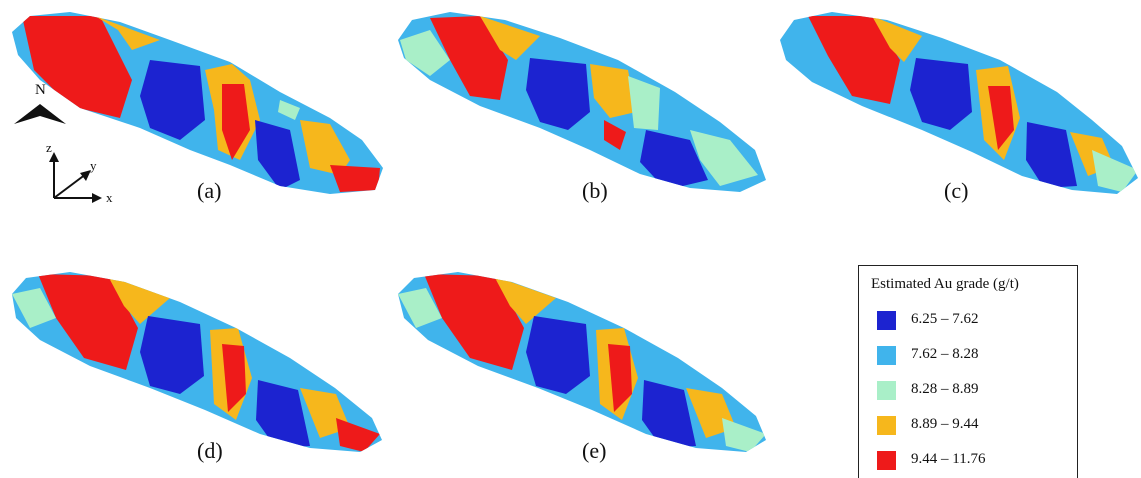 The width and height of the screenshot is (1141, 478). What do you see at coordinates (49, 147) in the screenshot?
I see `axis-label-z: z` at bounding box center [49, 147].